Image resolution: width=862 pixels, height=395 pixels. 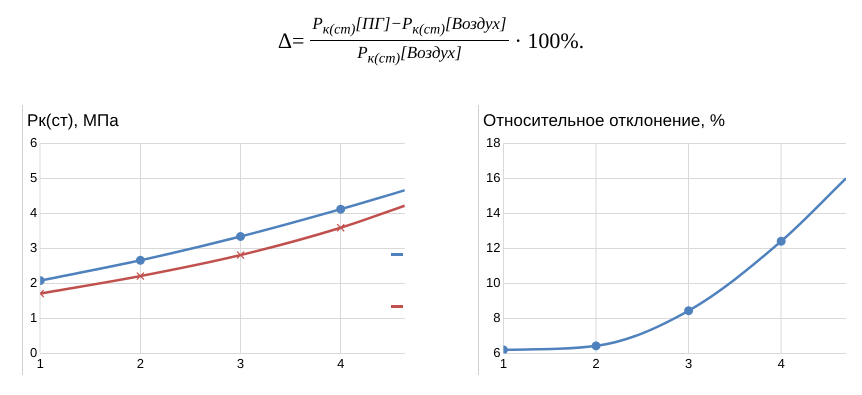 I want to click on y-tick-label: 2, so click(x=34, y=282).